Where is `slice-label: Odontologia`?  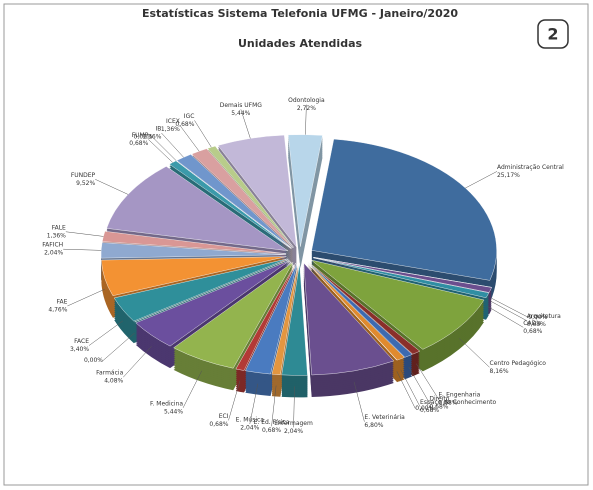 slice-label: Odontologia is located at coordinates (306, 100).